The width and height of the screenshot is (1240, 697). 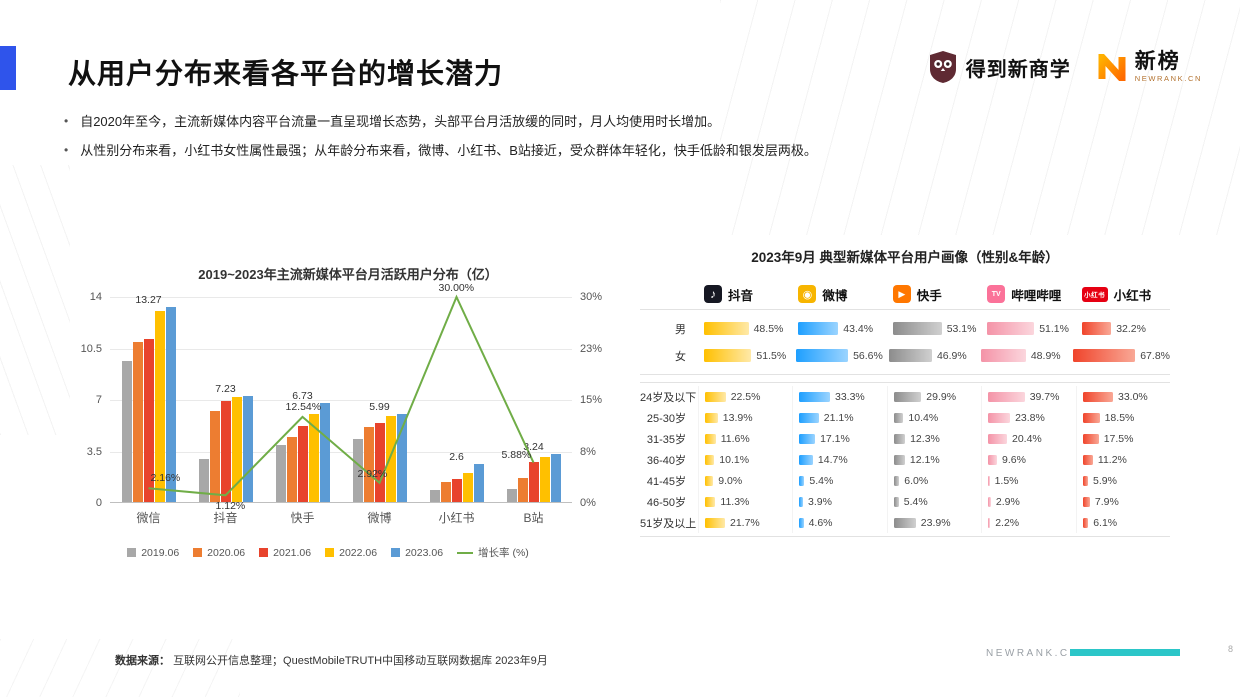 What do you see at coordinates (839, 396) in the screenshot?
I see `value-cell: 33.3%` at bounding box center [839, 396].